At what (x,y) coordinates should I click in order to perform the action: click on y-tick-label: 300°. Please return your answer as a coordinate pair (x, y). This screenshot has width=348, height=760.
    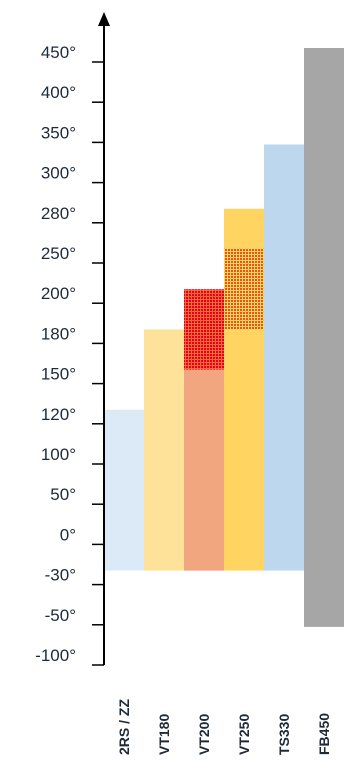
    Looking at the image, I should click on (58, 173).